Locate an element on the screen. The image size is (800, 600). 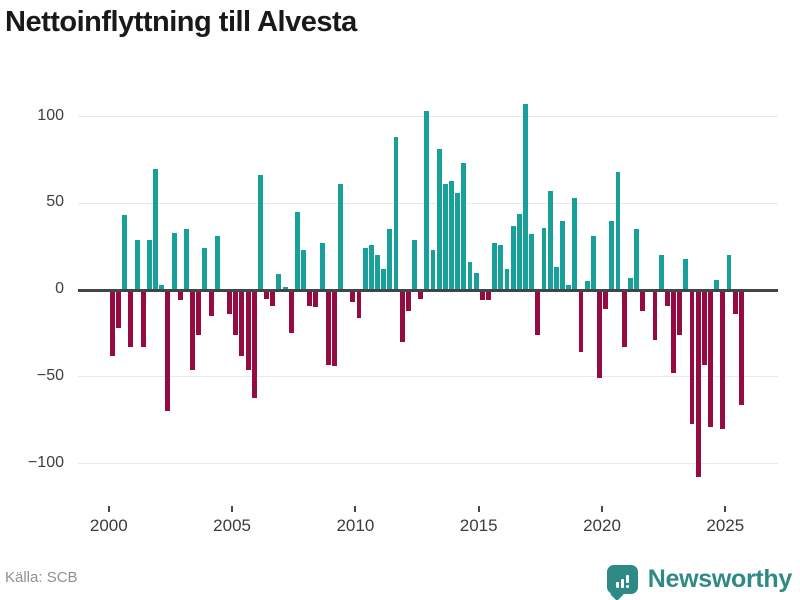
bar-2000-q3 is located at coordinates (125, 252).